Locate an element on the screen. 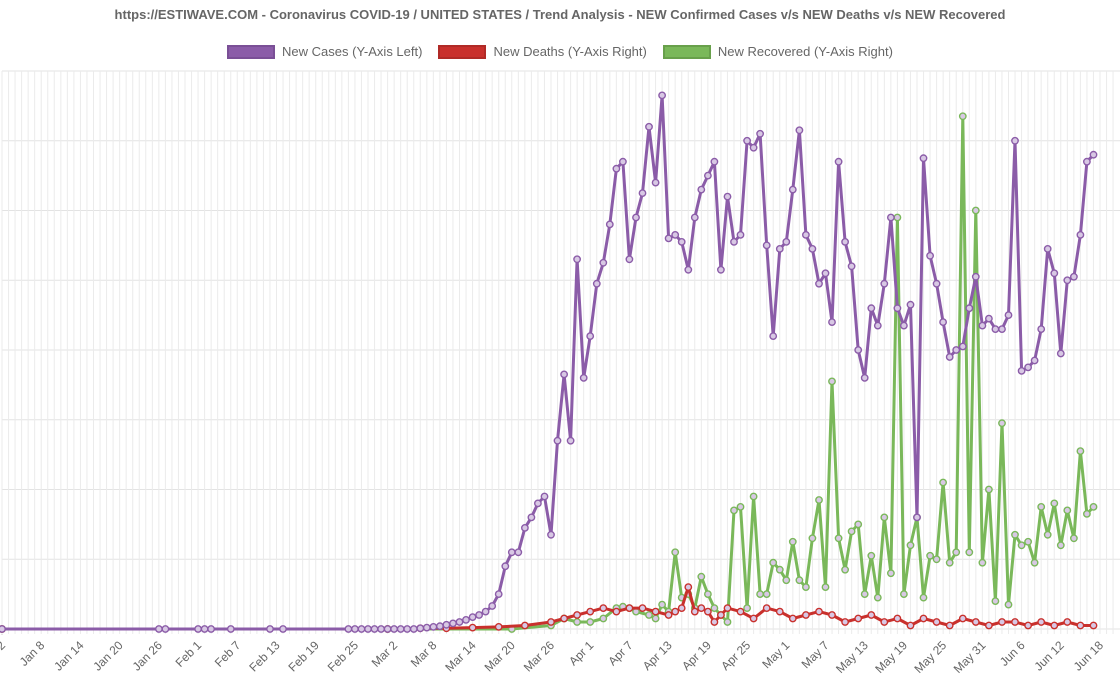  x-tick-label: Feb 7 is located at coordinates (228, 654).